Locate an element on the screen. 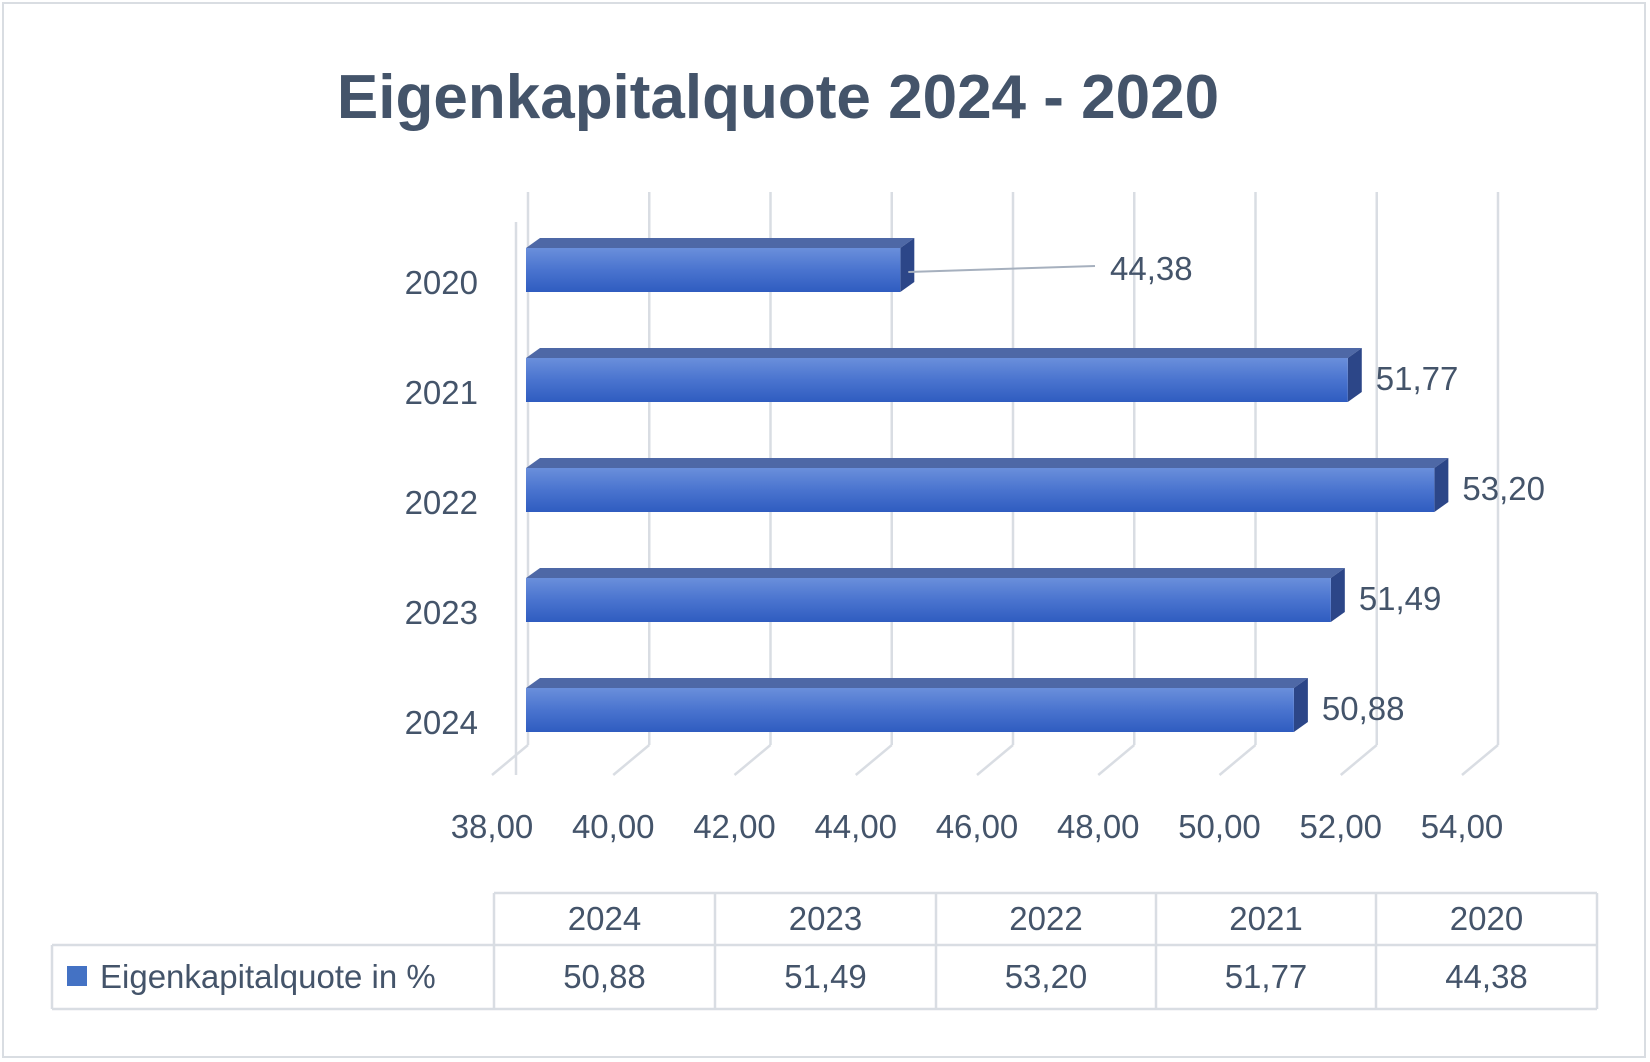 The height and width of the screenshot is (1062, 1650). x-tick-label: 42,00 is located at coordinates (734, 826).